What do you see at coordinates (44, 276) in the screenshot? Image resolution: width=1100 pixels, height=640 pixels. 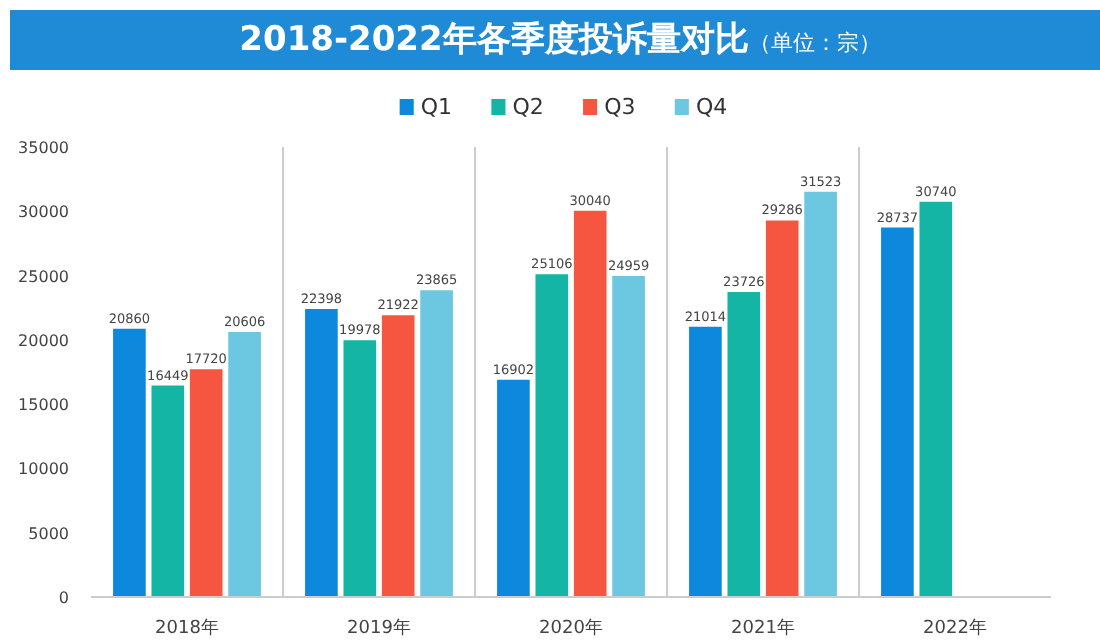 I see `y-tick-label: 25000` at bounding box center [44, 276].